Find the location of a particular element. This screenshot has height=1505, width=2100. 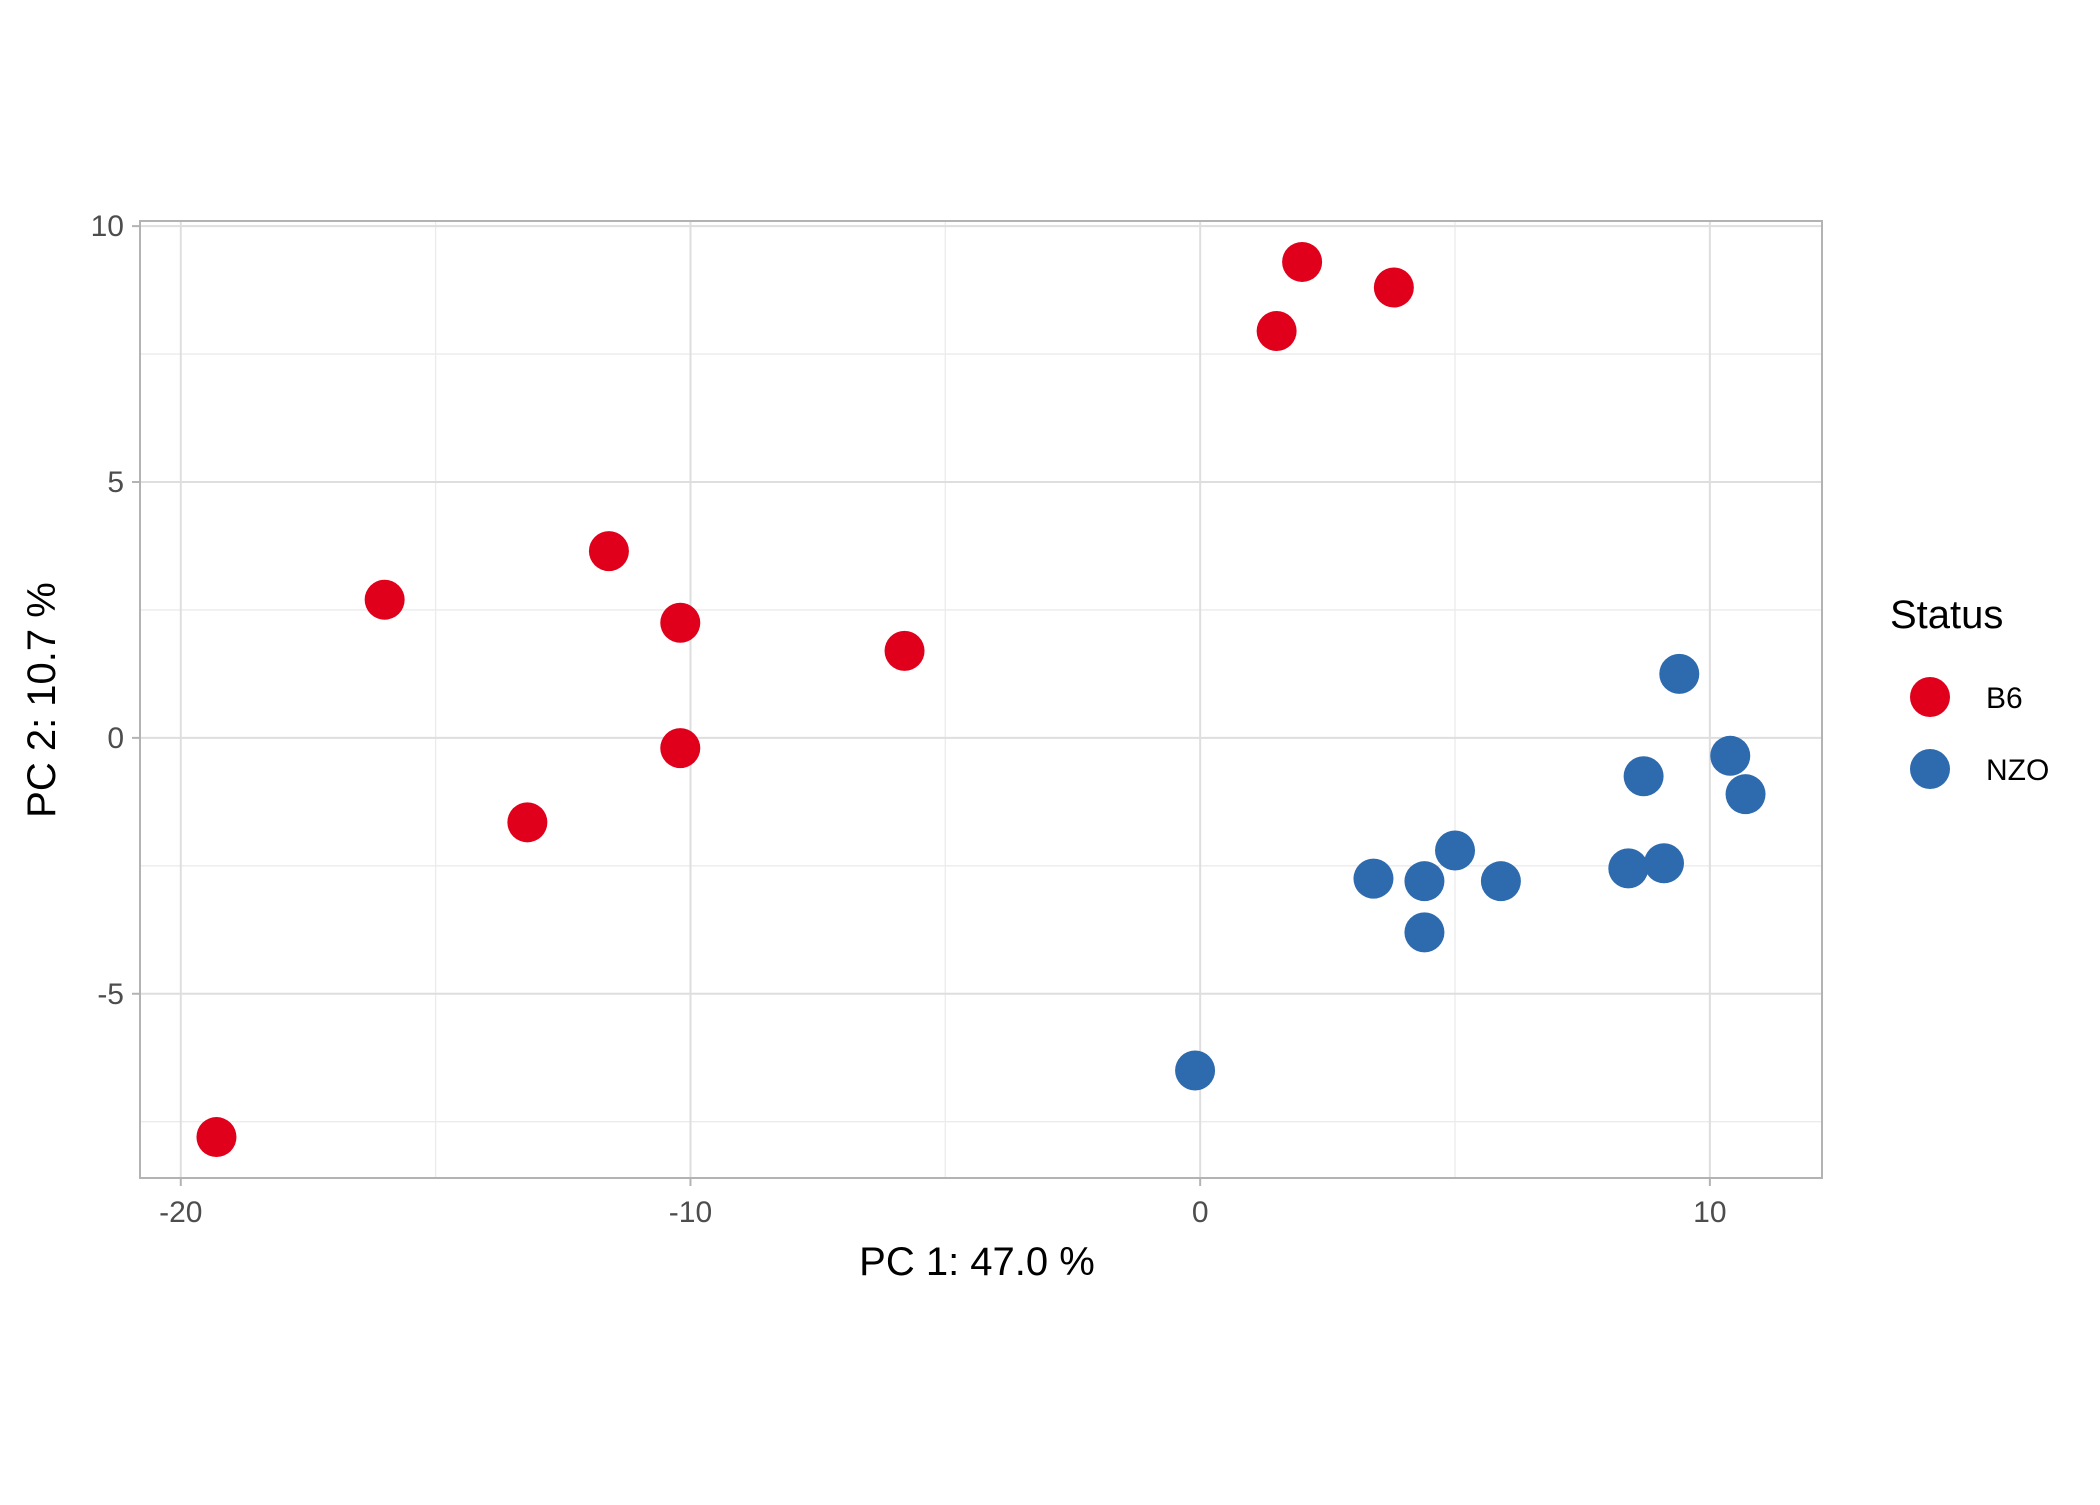

legend-label-b6: B6 is located at coordinates (2004, 698).